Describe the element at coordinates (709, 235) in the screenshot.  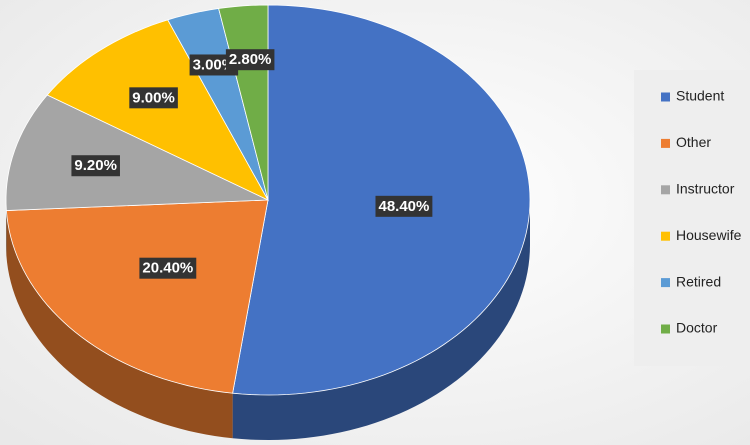
I see `legend-label: Housewife` at that location.